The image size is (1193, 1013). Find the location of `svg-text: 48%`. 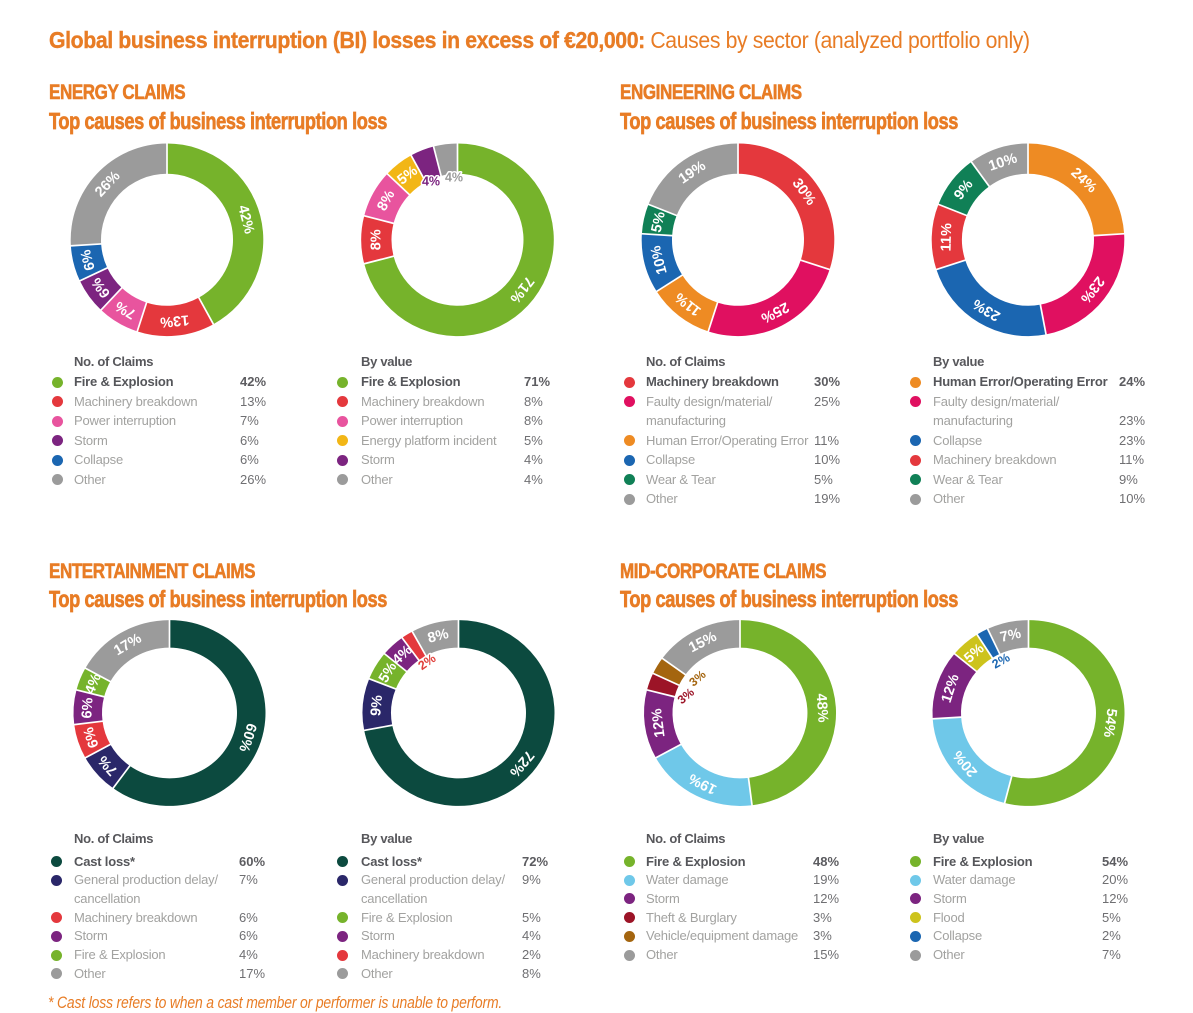

svg-text: 48% is located at coordinates (822, 708).